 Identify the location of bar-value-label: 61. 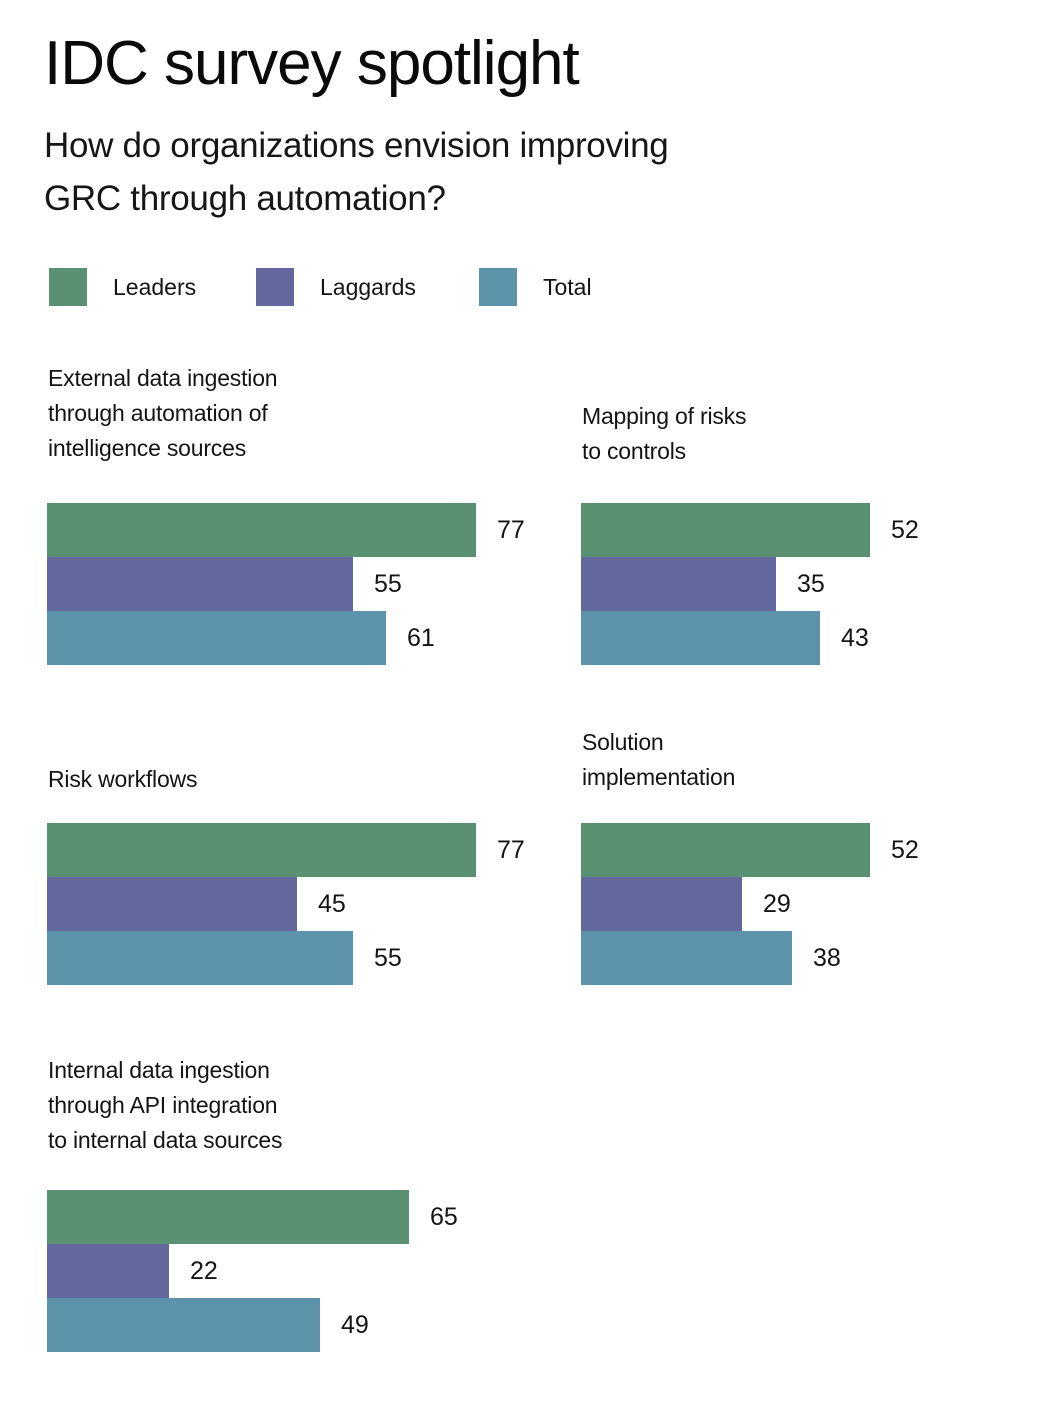
(421, 638).